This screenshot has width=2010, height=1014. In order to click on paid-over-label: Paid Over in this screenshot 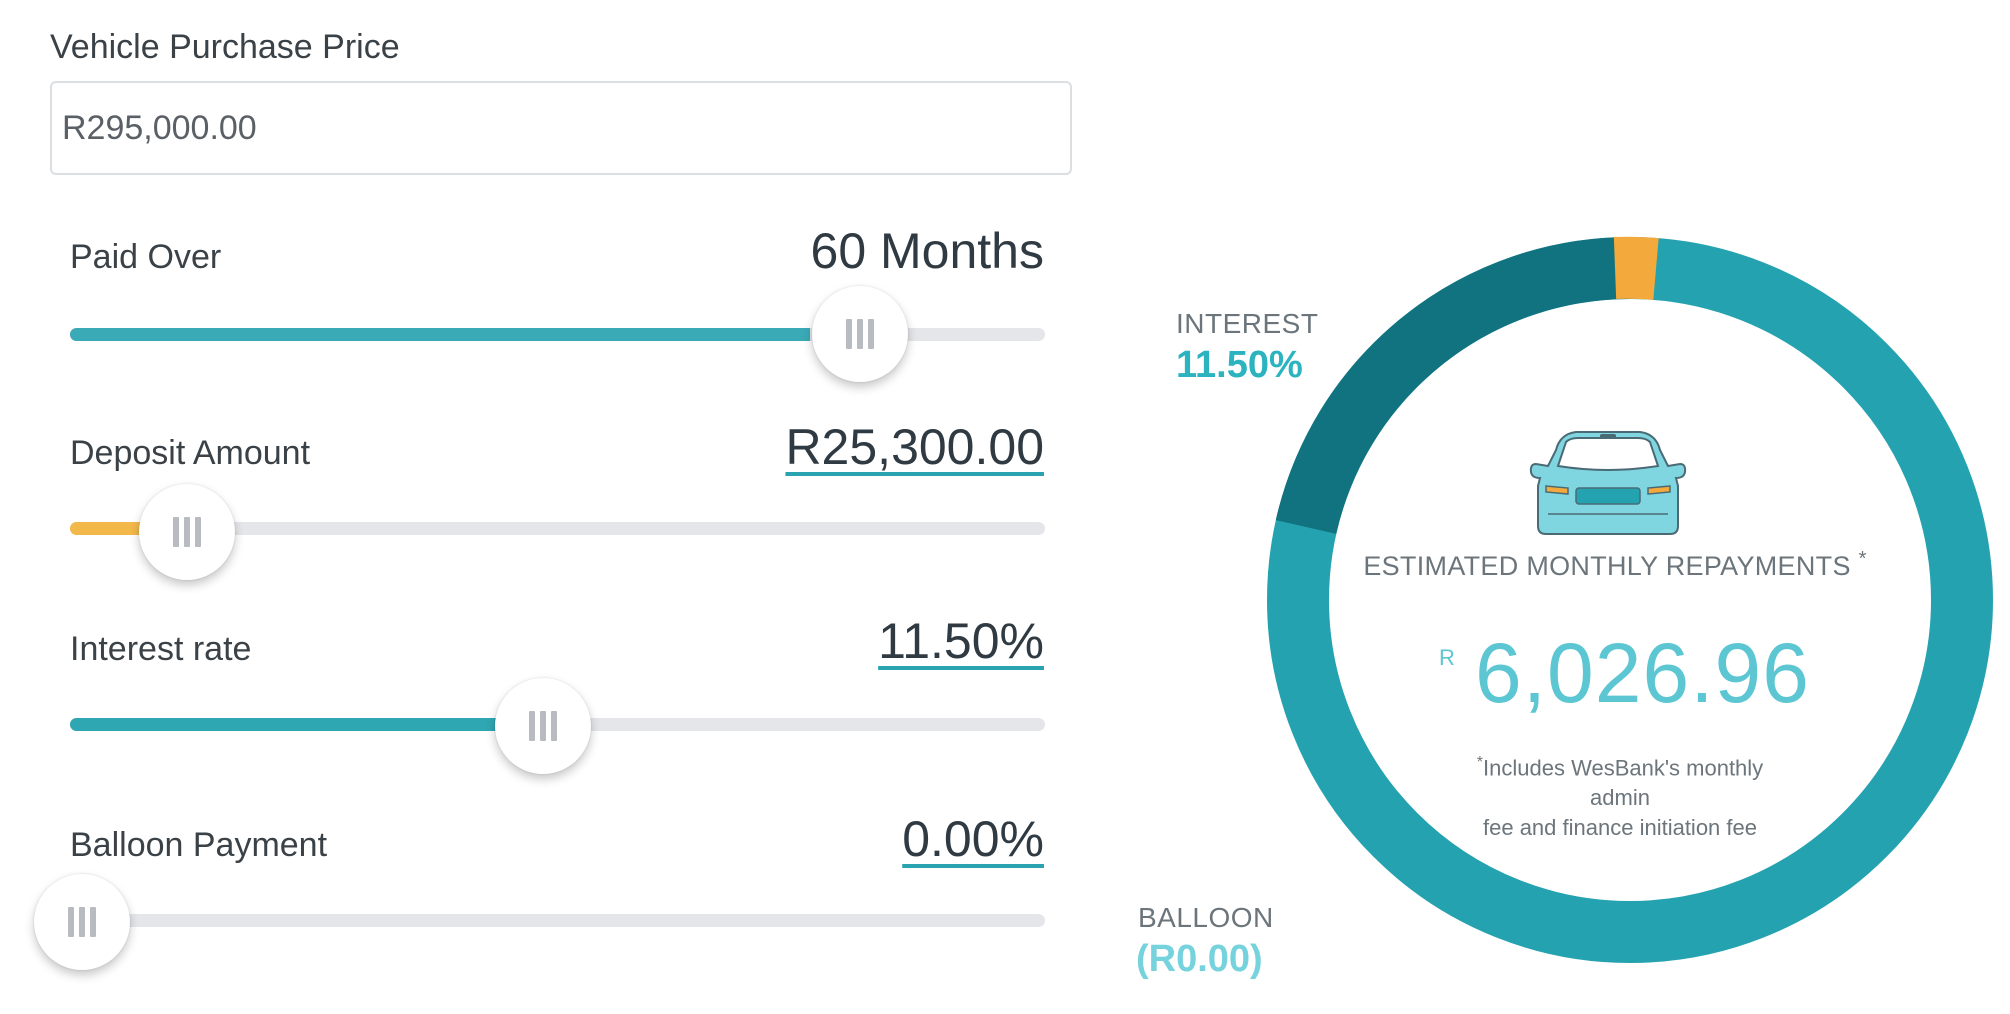, I will do `click(146, 257)`.